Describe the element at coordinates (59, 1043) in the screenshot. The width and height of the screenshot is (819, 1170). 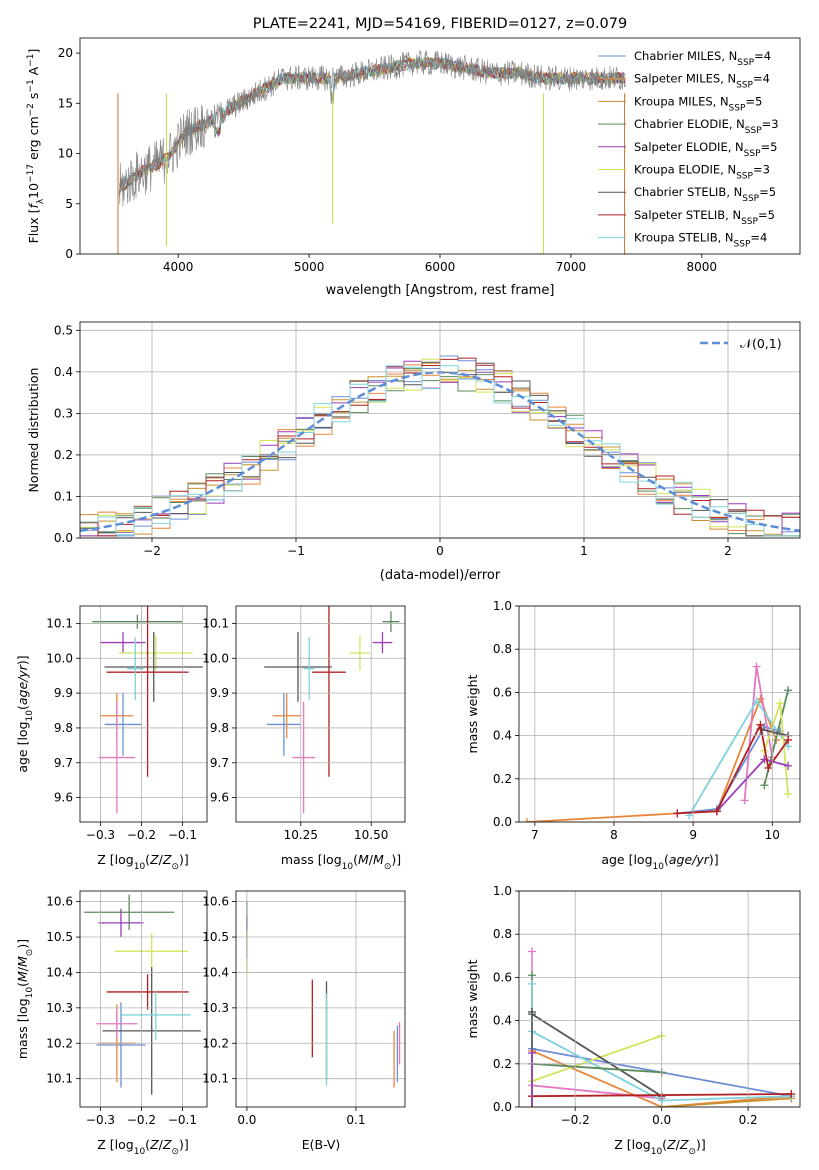
I see `y-tick-label: 10.2` at that location.